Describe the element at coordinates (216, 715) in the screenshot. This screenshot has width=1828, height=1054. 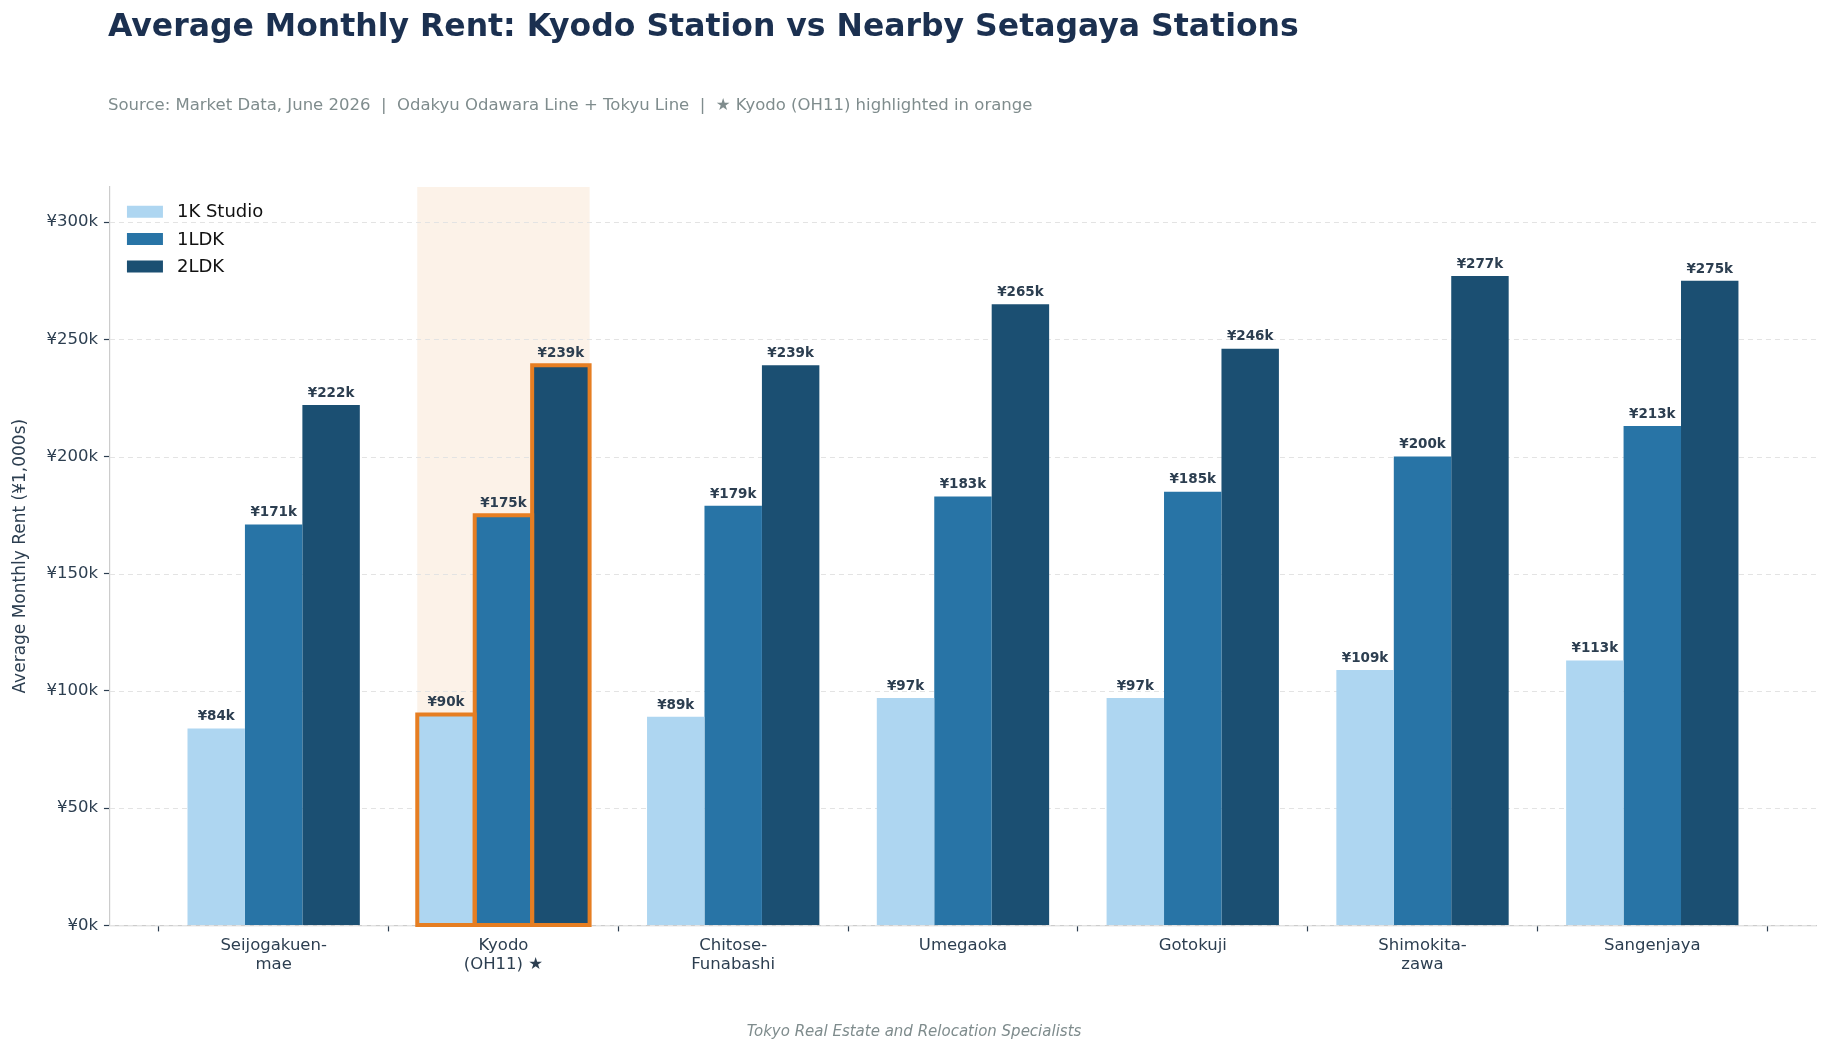
I see `data-label: ¥84k` at that location.